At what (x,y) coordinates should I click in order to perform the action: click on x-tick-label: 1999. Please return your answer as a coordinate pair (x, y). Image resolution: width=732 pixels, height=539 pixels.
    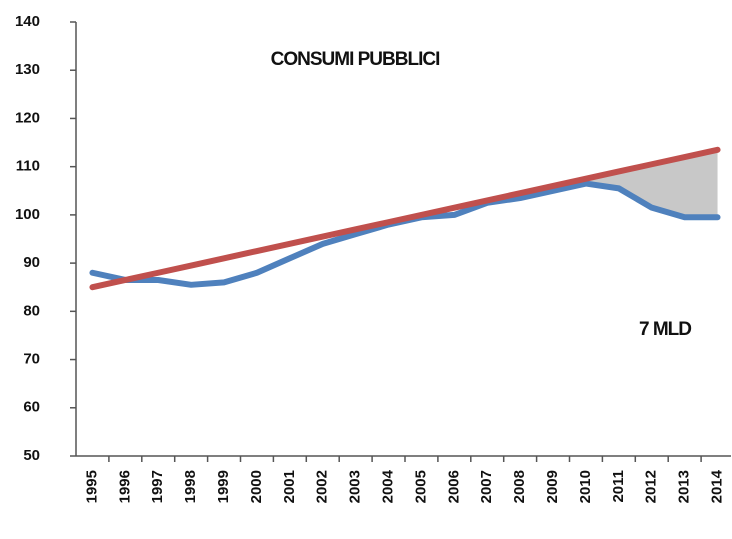
    Looking at the image, I should click on (223, 486).